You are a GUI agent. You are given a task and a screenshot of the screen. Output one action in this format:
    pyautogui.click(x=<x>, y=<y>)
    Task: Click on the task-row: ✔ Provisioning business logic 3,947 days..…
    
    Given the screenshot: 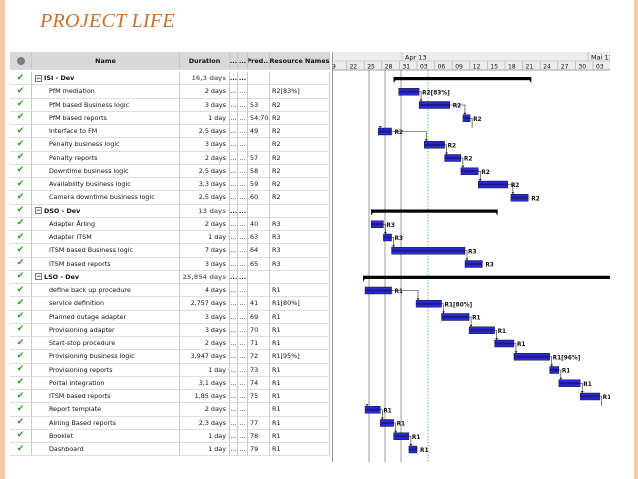 What is the action you would take?
    pyautogui.click(x=170, y=357)
    